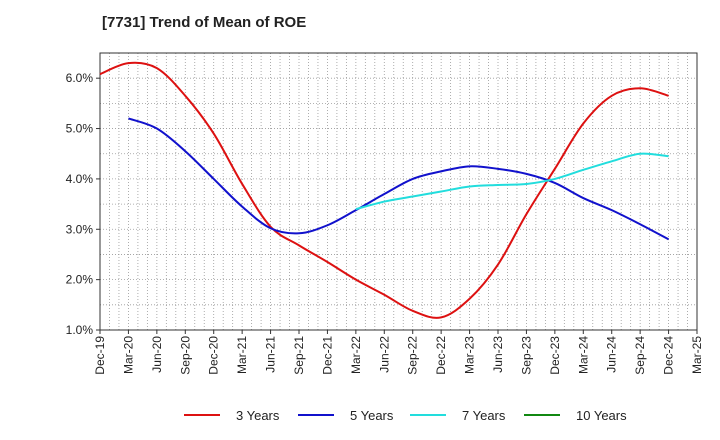 This screenshot has height=440, width=720. Describe the element at coordinates (204, 22) in the screenshot. I see `chart-title: [7731] Trend of Mean of ROE` at that location.